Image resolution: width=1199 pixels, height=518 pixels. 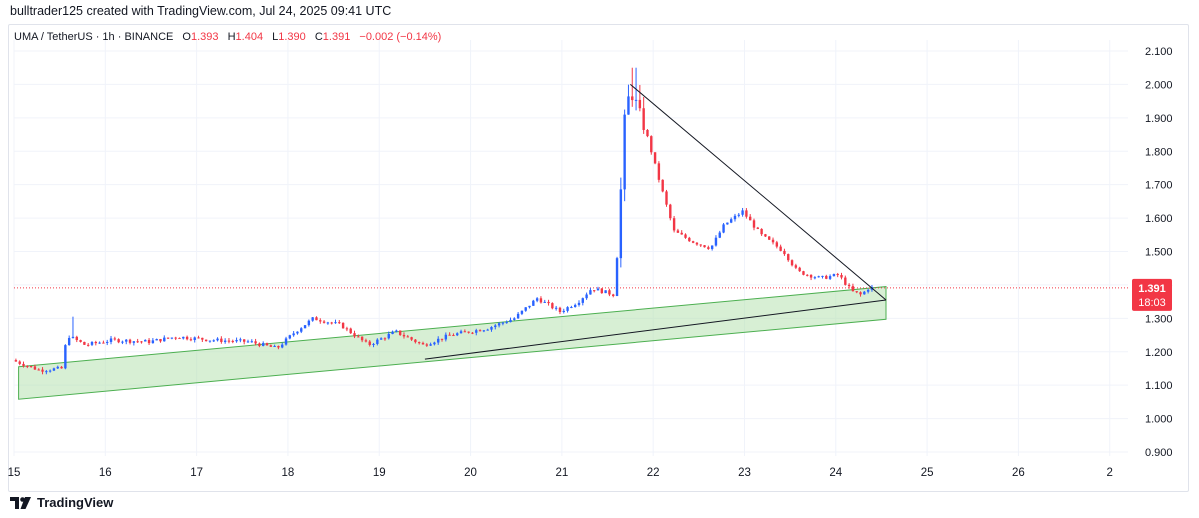 I want to click on close-label: C, so click(x=318, y=37).